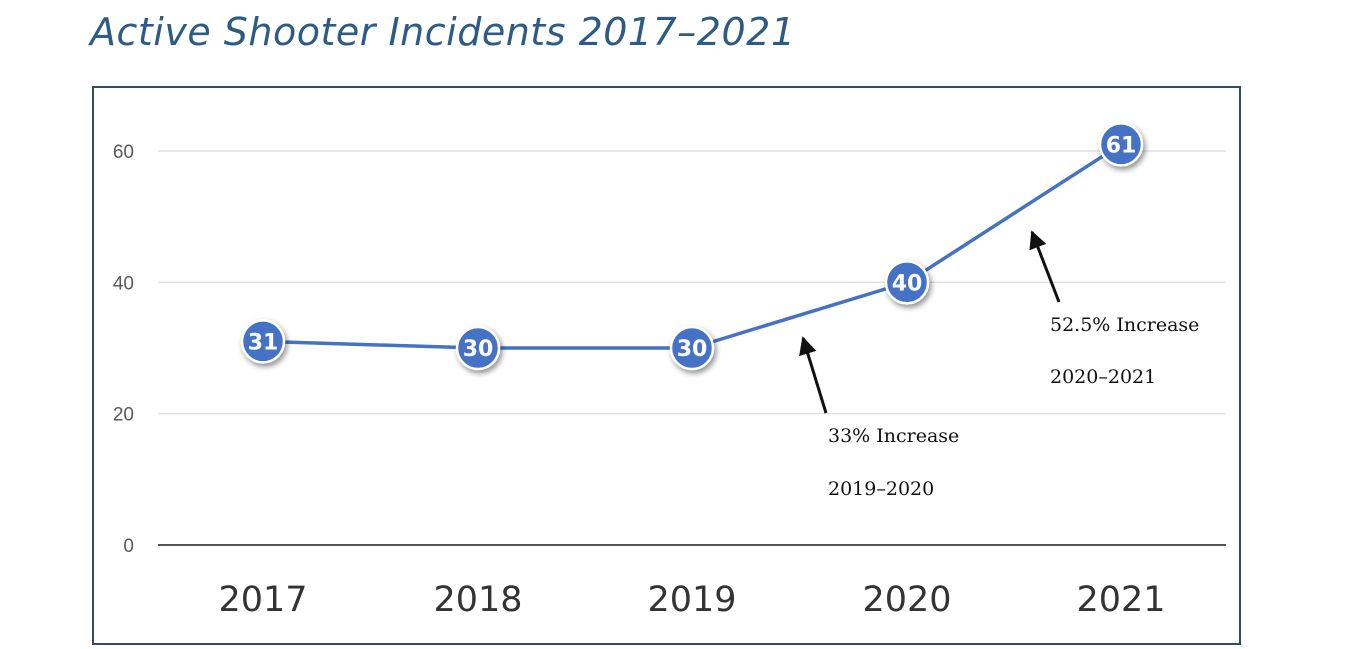 Image resolution: width=1346 pixels, height=649 pixels. I want to click on y-tick-label-40: 40, so click(123, 283).